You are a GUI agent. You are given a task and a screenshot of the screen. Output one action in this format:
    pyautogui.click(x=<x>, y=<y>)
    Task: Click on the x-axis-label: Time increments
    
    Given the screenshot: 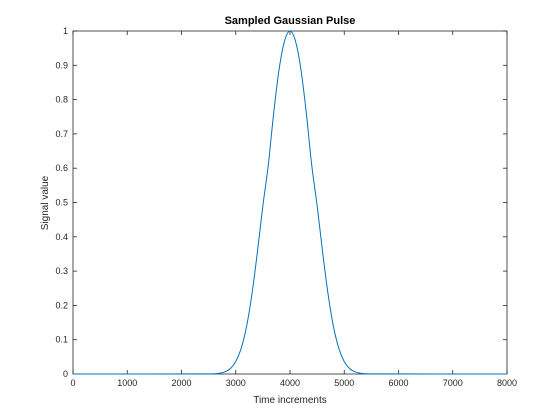 What is the action you would take?
    pyautogui.click(x=290, y=400)
    